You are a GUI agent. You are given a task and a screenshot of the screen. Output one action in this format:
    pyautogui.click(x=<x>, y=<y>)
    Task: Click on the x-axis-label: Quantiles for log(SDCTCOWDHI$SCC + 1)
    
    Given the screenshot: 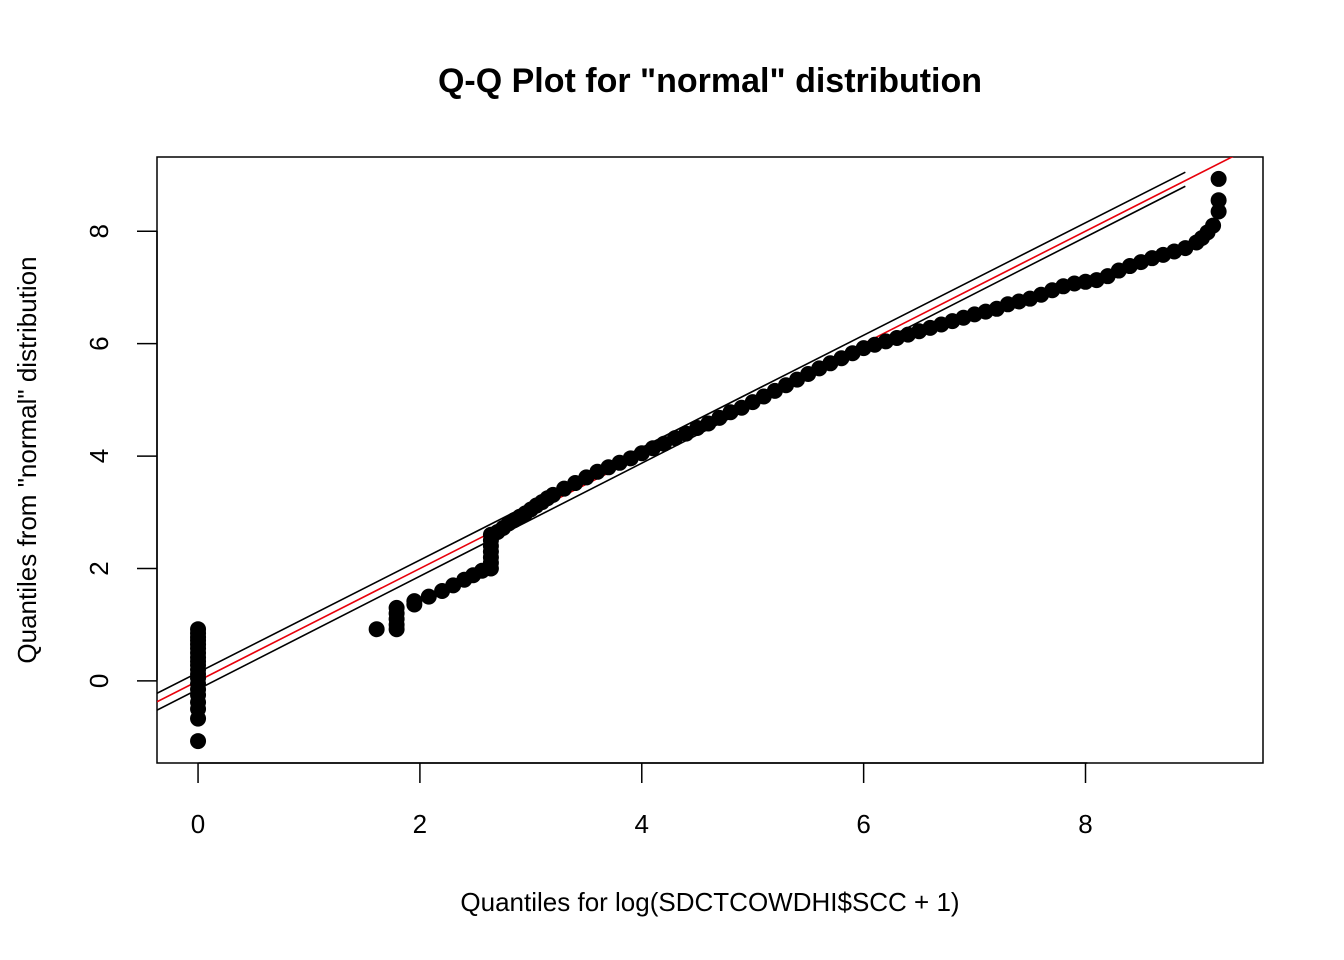 What is the action you would take?
    pyautogui.click(x=709, y=902)
    